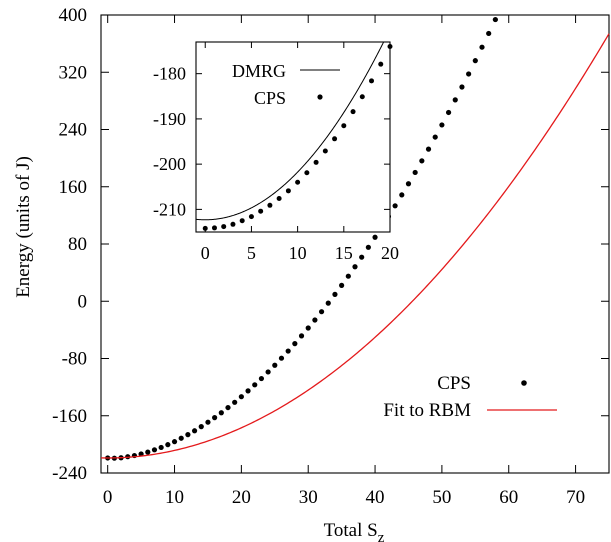 The image size is (611, 542). Describe the element at coordinates (73, 15) in the screenshot. I see `main-y-tick-label: 400` at that location.